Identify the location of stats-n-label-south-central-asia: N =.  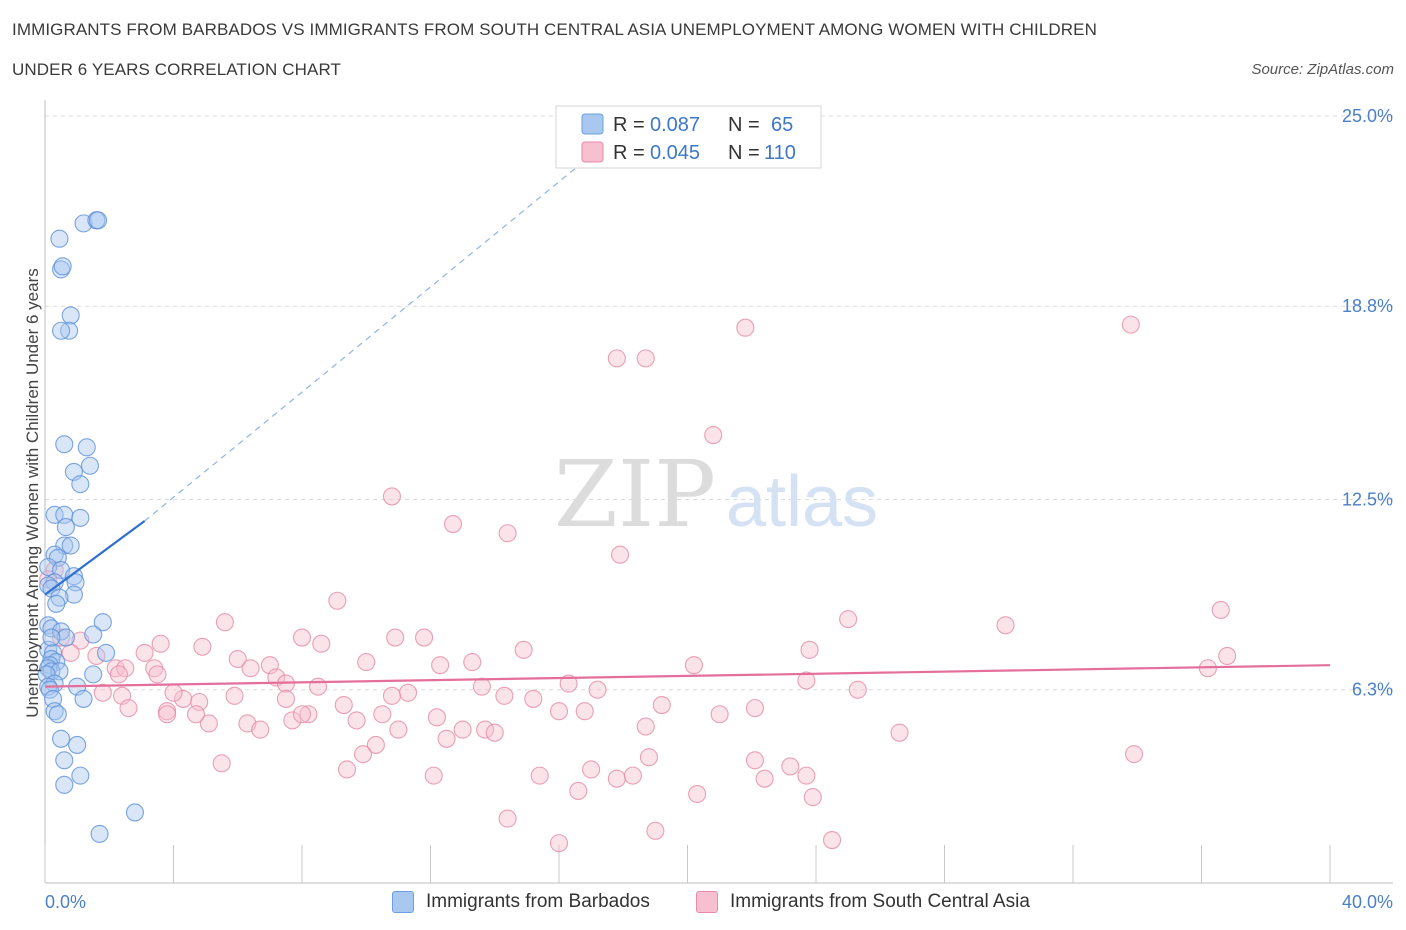
(744, 153).